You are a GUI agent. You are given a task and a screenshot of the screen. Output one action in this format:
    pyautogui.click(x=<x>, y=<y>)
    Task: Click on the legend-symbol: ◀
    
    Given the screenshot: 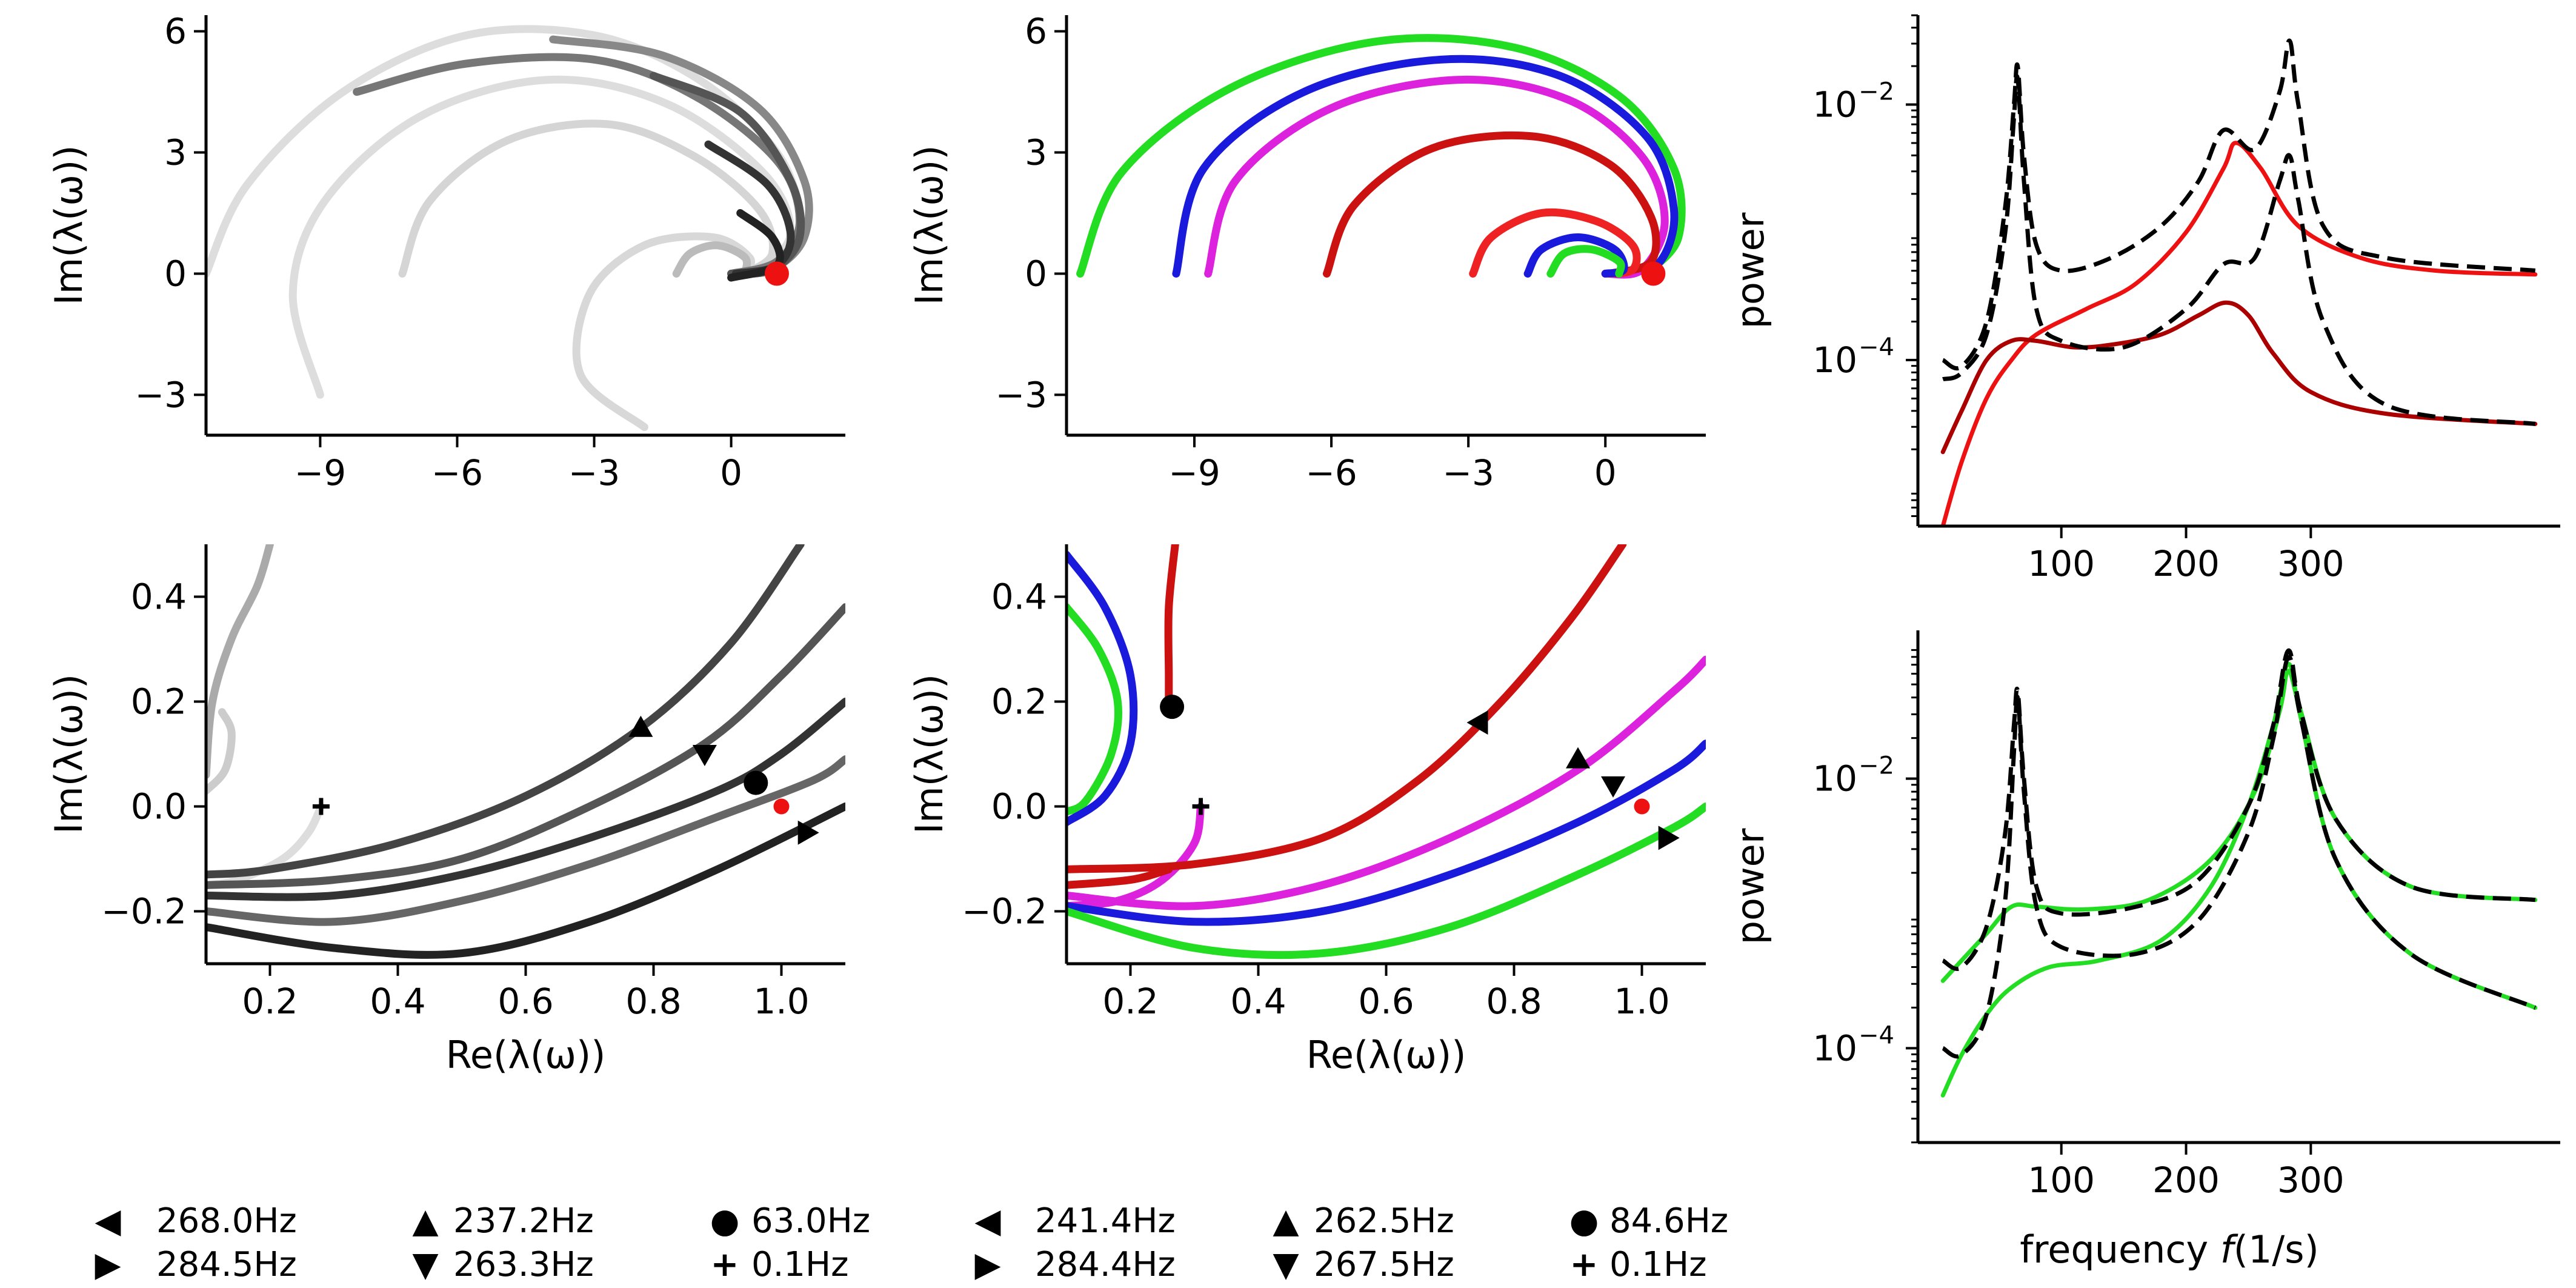 What is the action you would take?
    pyautogui.click(x=987, y=1221)
    